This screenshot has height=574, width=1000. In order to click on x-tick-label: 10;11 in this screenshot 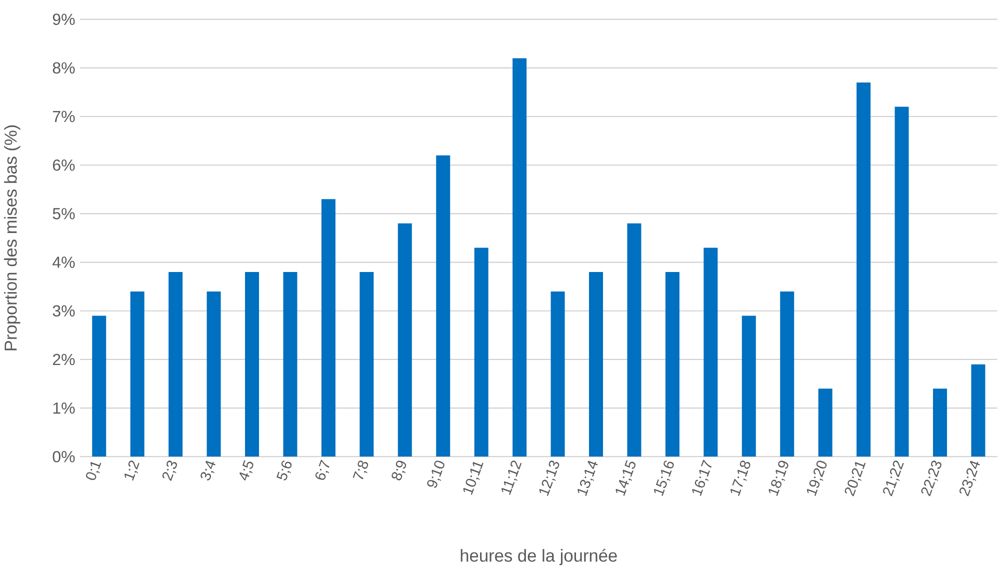, I will do `click(473, 478)`.